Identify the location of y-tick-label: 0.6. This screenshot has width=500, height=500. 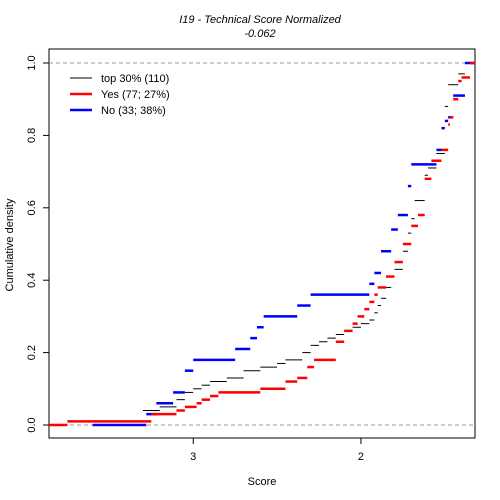
(32, 207).